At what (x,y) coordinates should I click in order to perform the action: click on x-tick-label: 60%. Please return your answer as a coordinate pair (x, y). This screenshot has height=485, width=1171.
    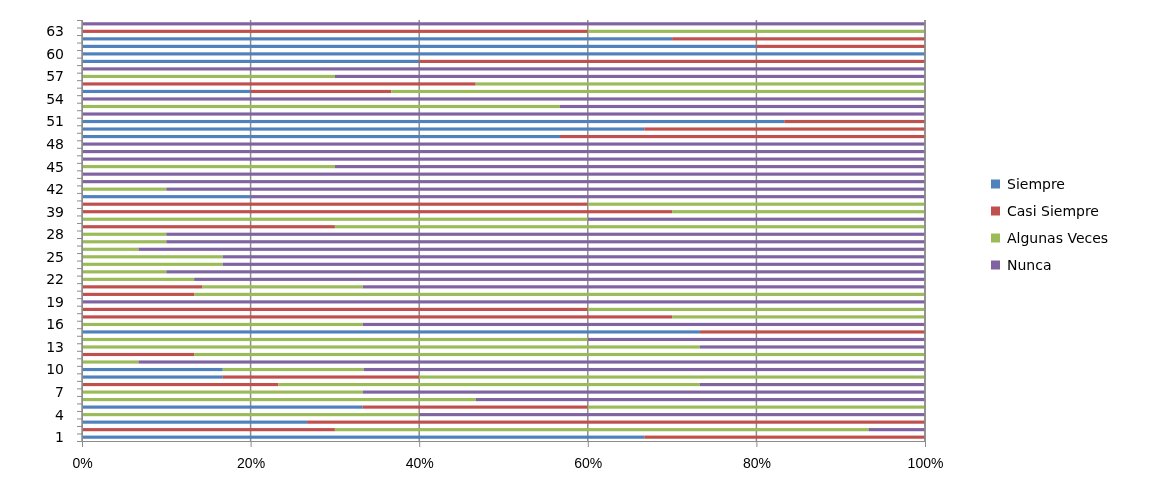
    Looking at the image, I should click on (588, 463).